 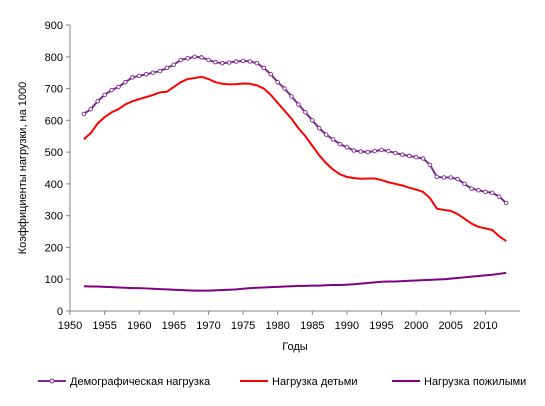 I want to click on x-tick-label: 1975, so click(x=243, y=326).